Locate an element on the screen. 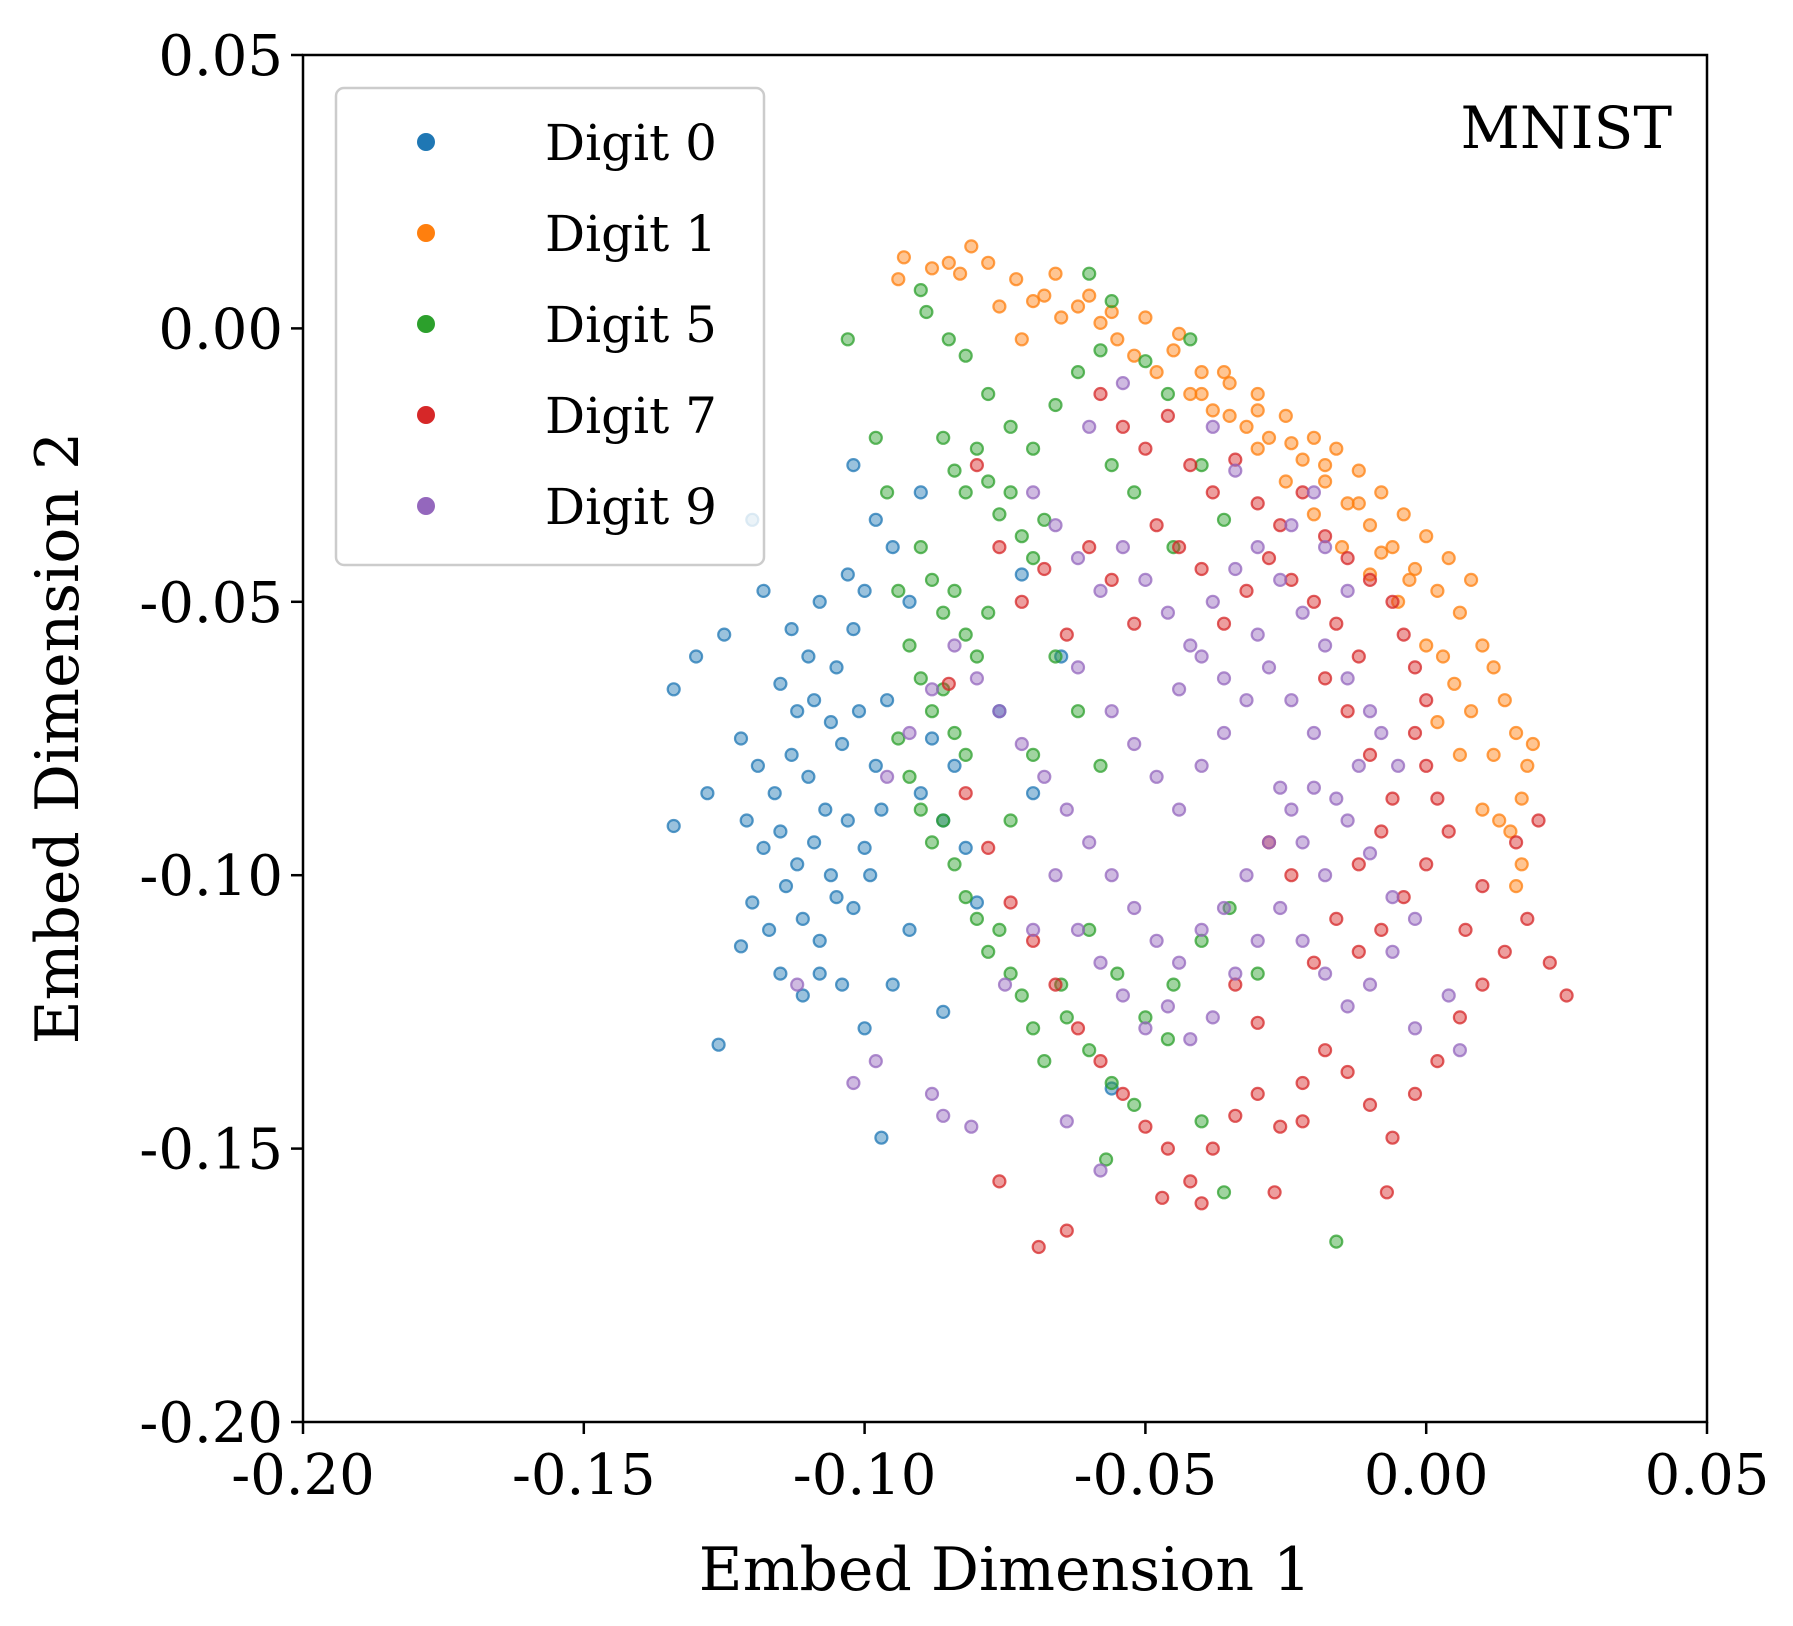 The height and width of the screenshot is (1626, 1793). legend-box is located at coordinates (550, 326).